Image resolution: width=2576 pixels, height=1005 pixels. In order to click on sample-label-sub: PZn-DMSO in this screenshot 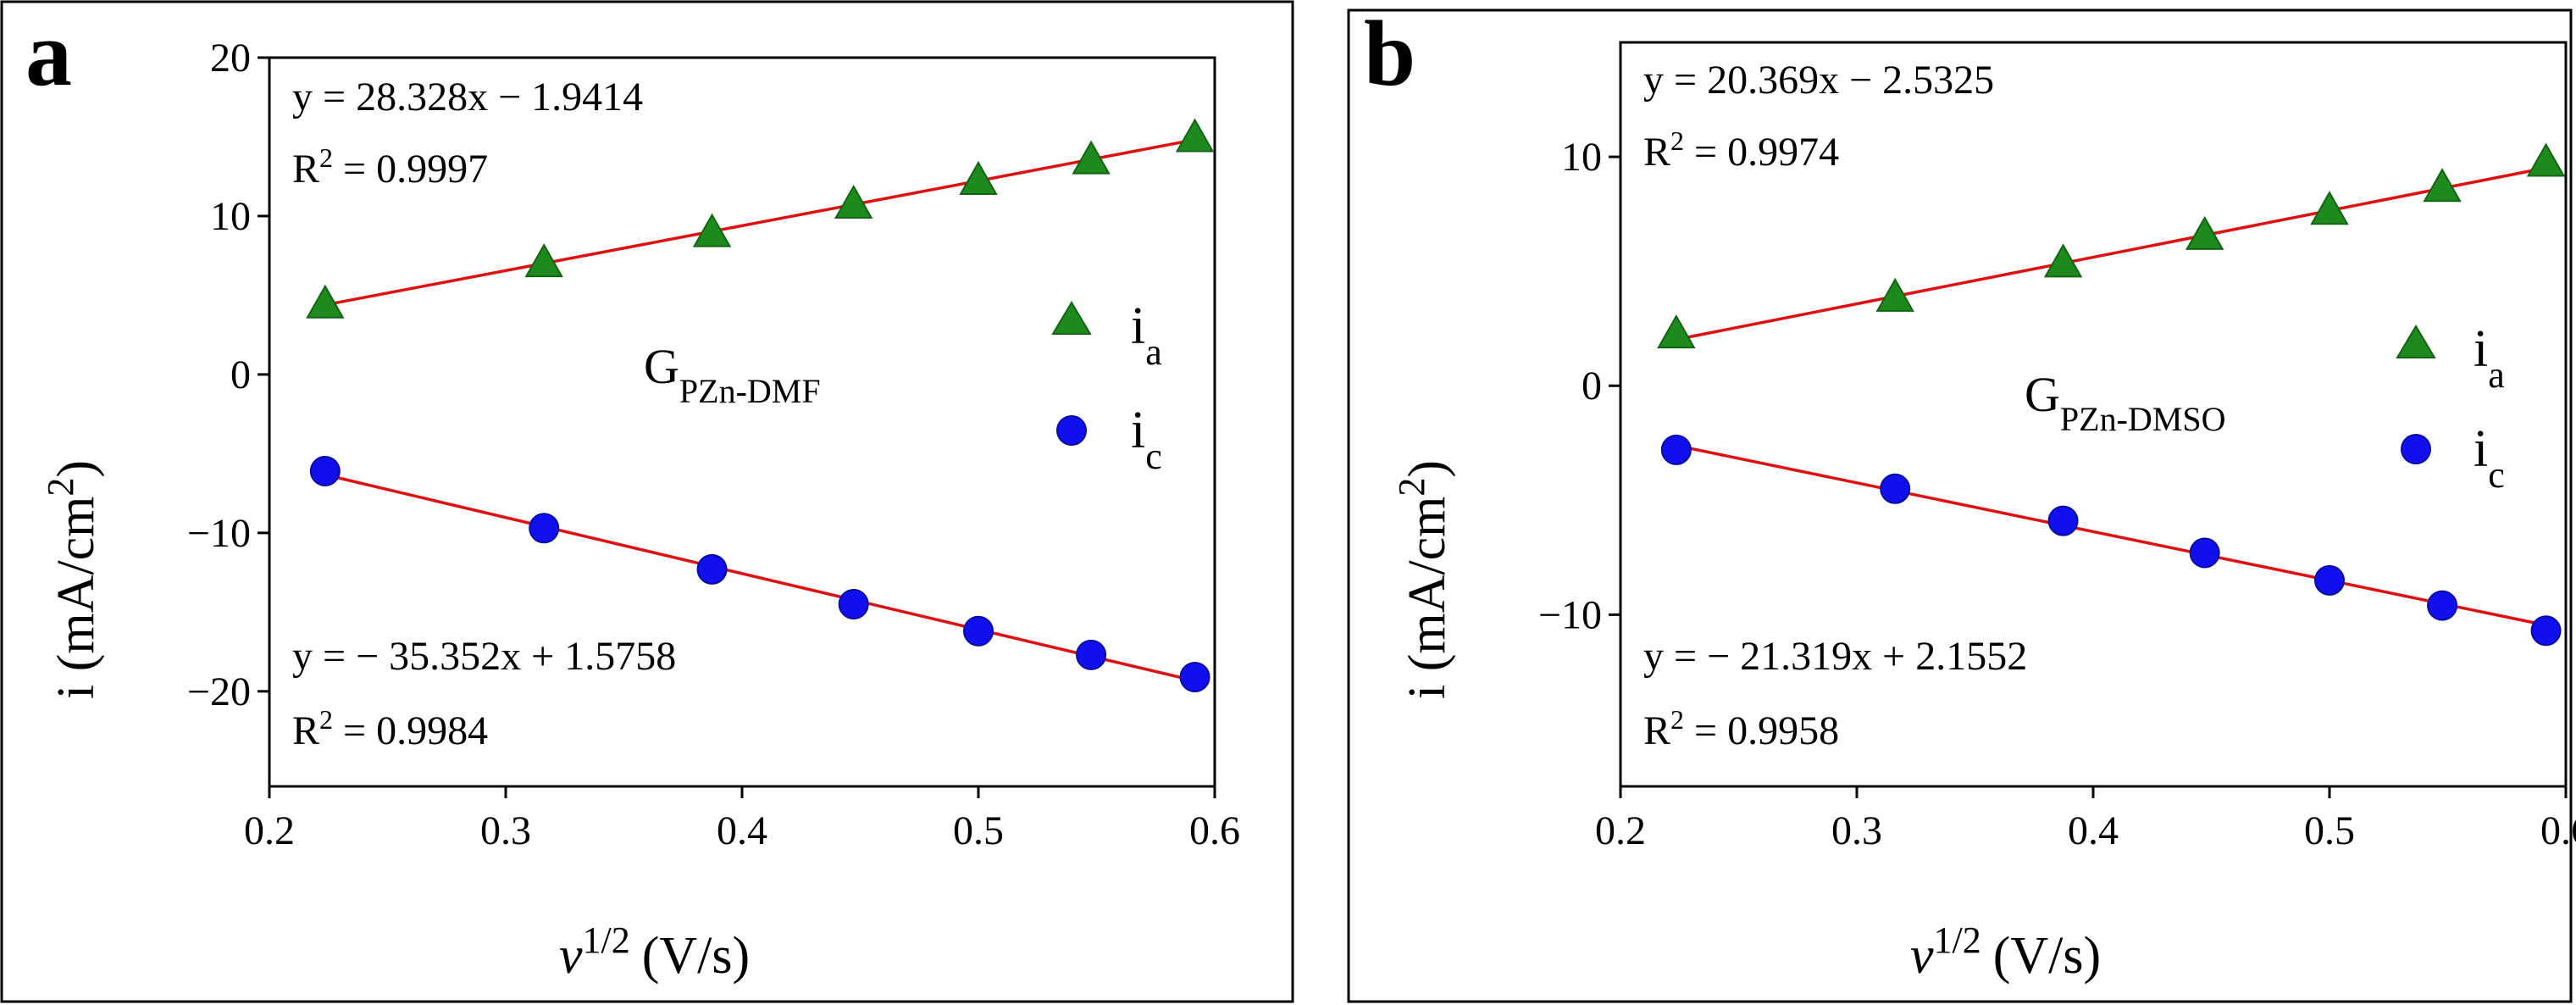, I will do `click(2143, 419)`.